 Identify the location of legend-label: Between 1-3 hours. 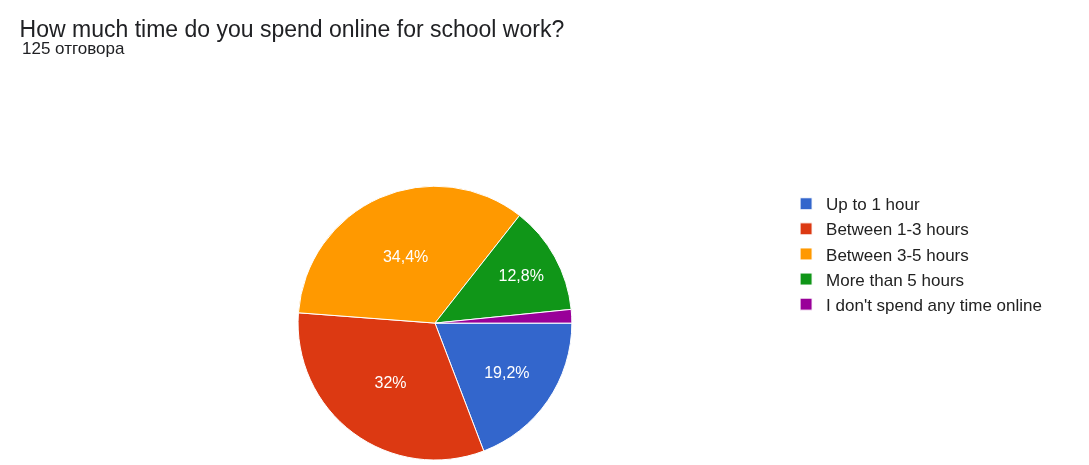
(897, 230).